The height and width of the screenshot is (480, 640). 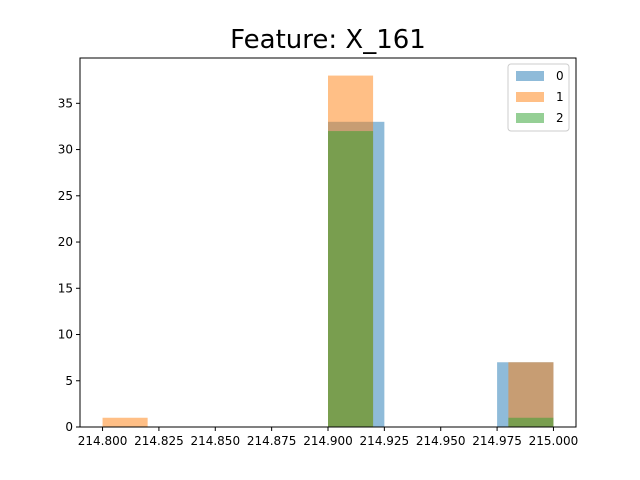 What do you see at coordinates (69, 427) in the screenshot?
I see `y-tick-label: 0` at bounding box center [69, 427].